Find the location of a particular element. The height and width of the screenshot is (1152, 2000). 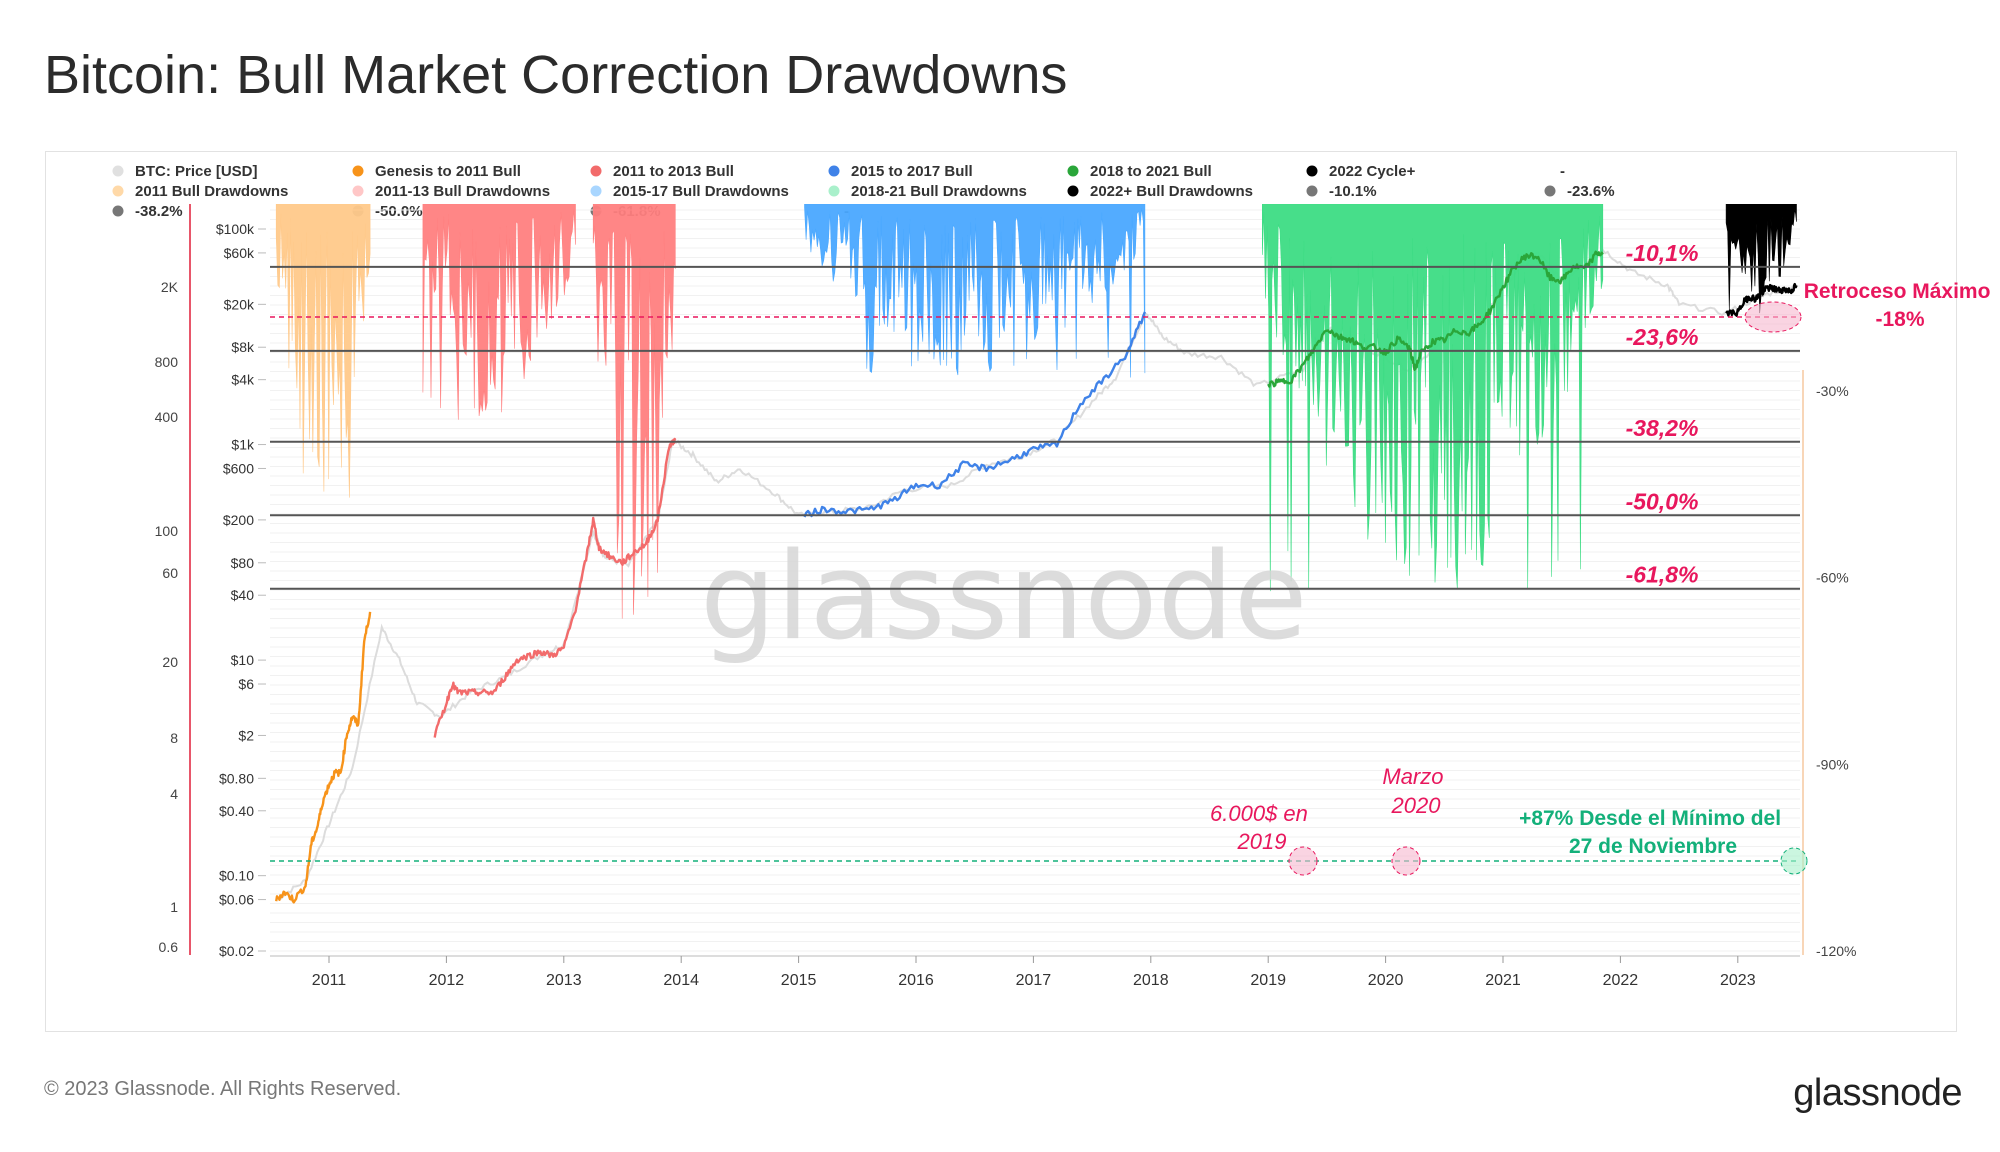

legend-item: 2018 to 2021 Bull is located at coordinates (1139, 171).